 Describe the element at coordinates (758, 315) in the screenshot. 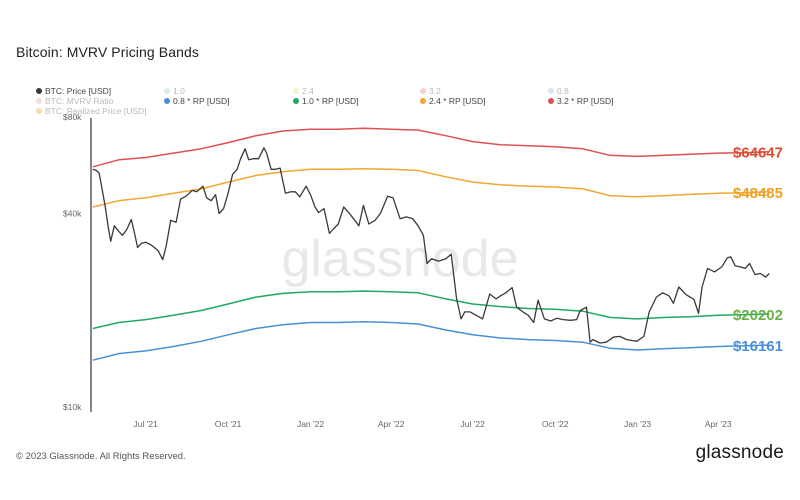

I see `end-value-label: $20202` at that location.